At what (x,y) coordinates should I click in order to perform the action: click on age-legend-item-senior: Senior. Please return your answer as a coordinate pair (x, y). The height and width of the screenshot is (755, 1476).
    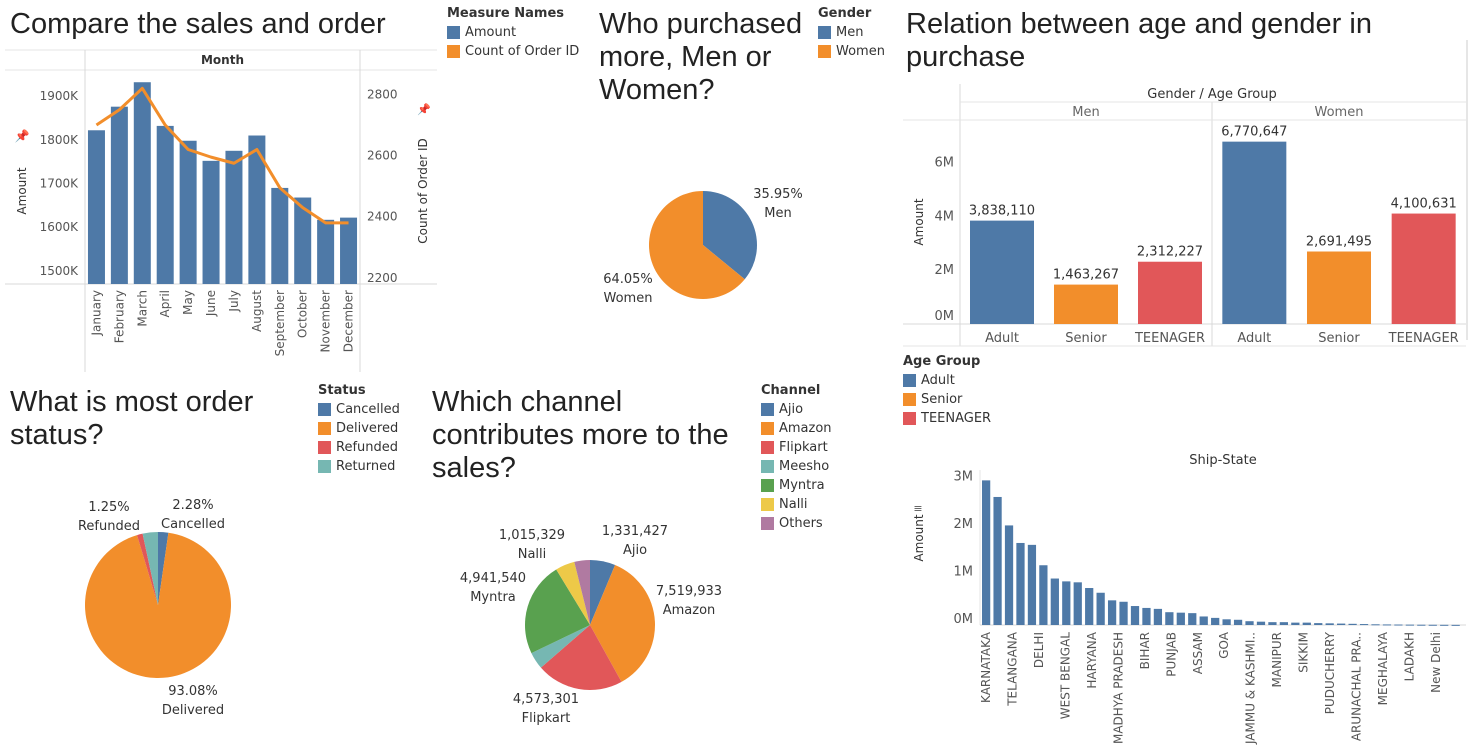
    Looking at the image, I should click on (947, 399).